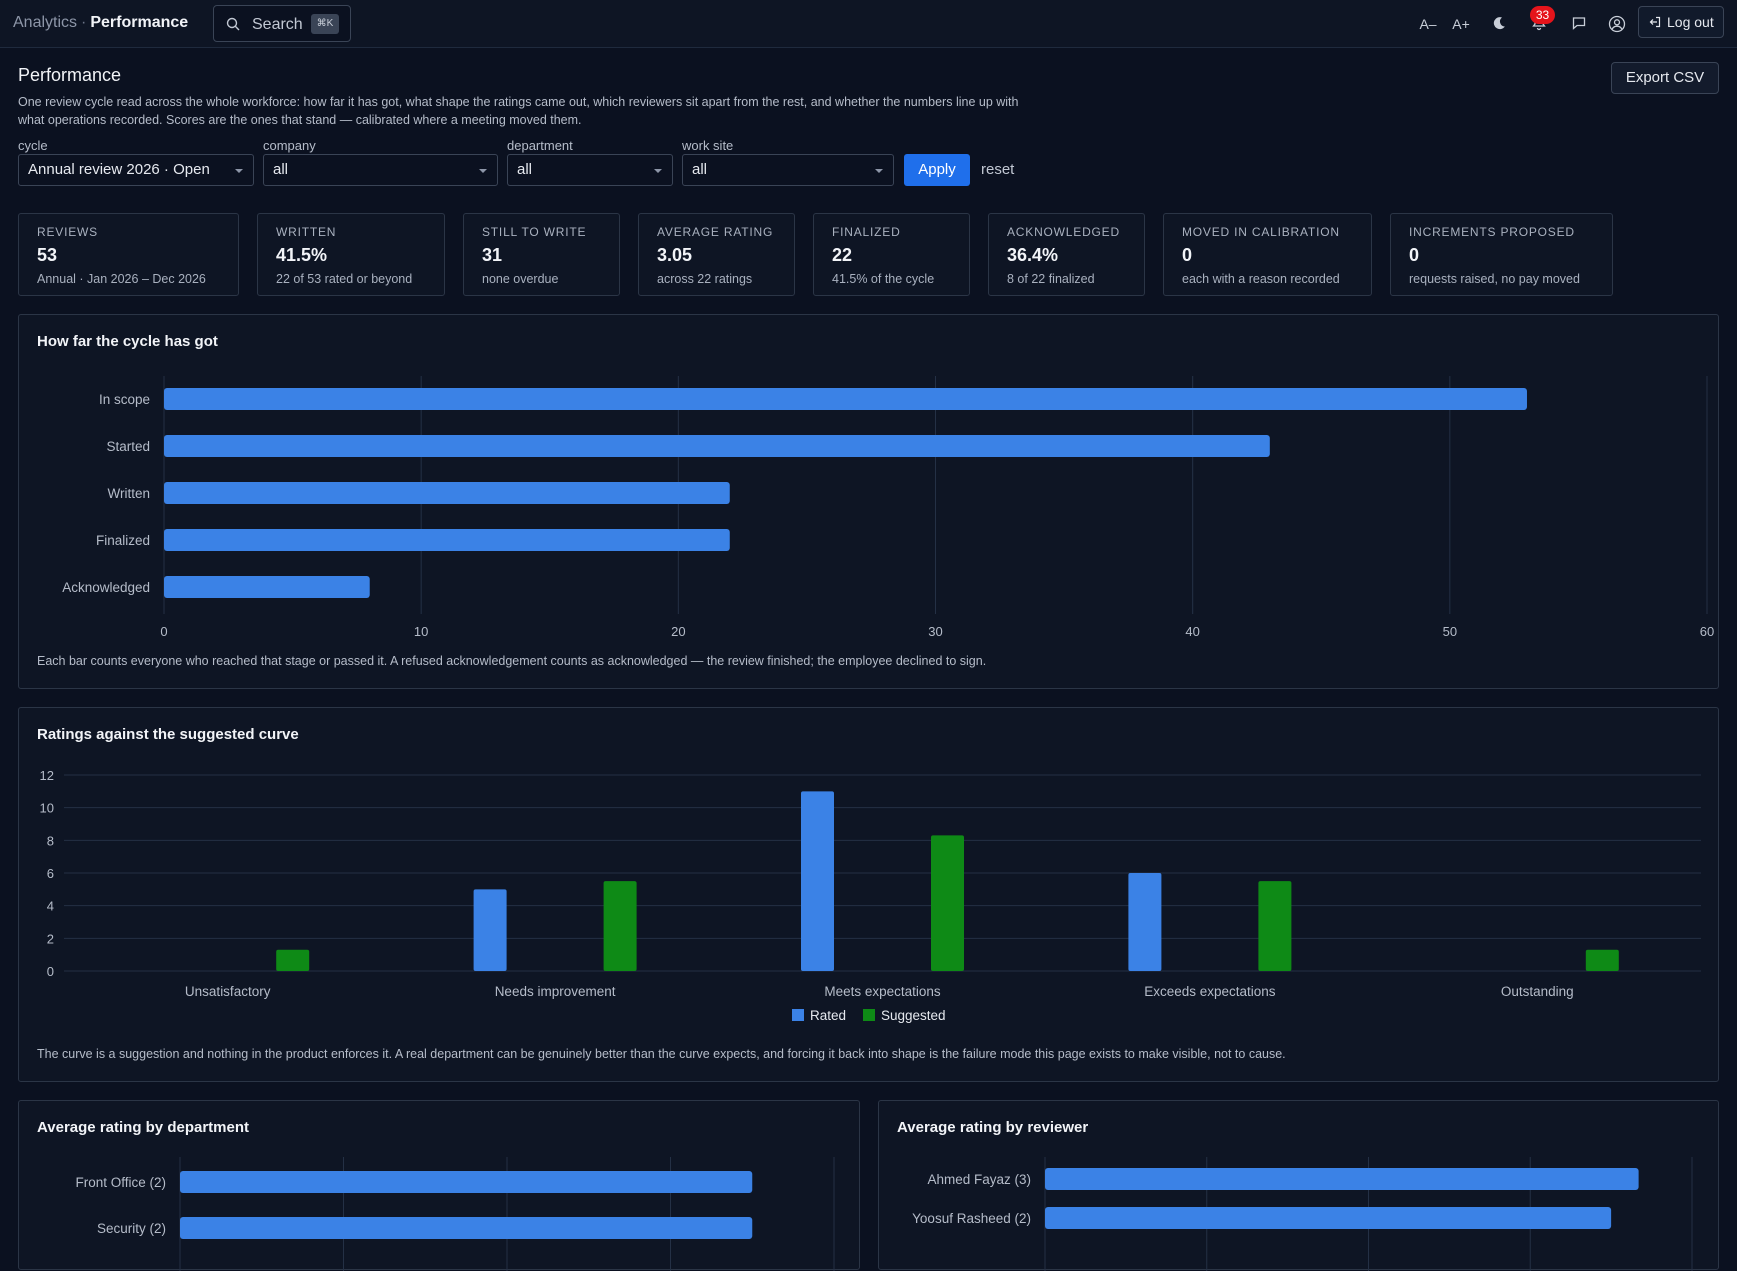  What do you see at coordinates (106, 587) in the screenshot?
I see `y-category-label: Acknowledged` at bounding box center [106, 587].